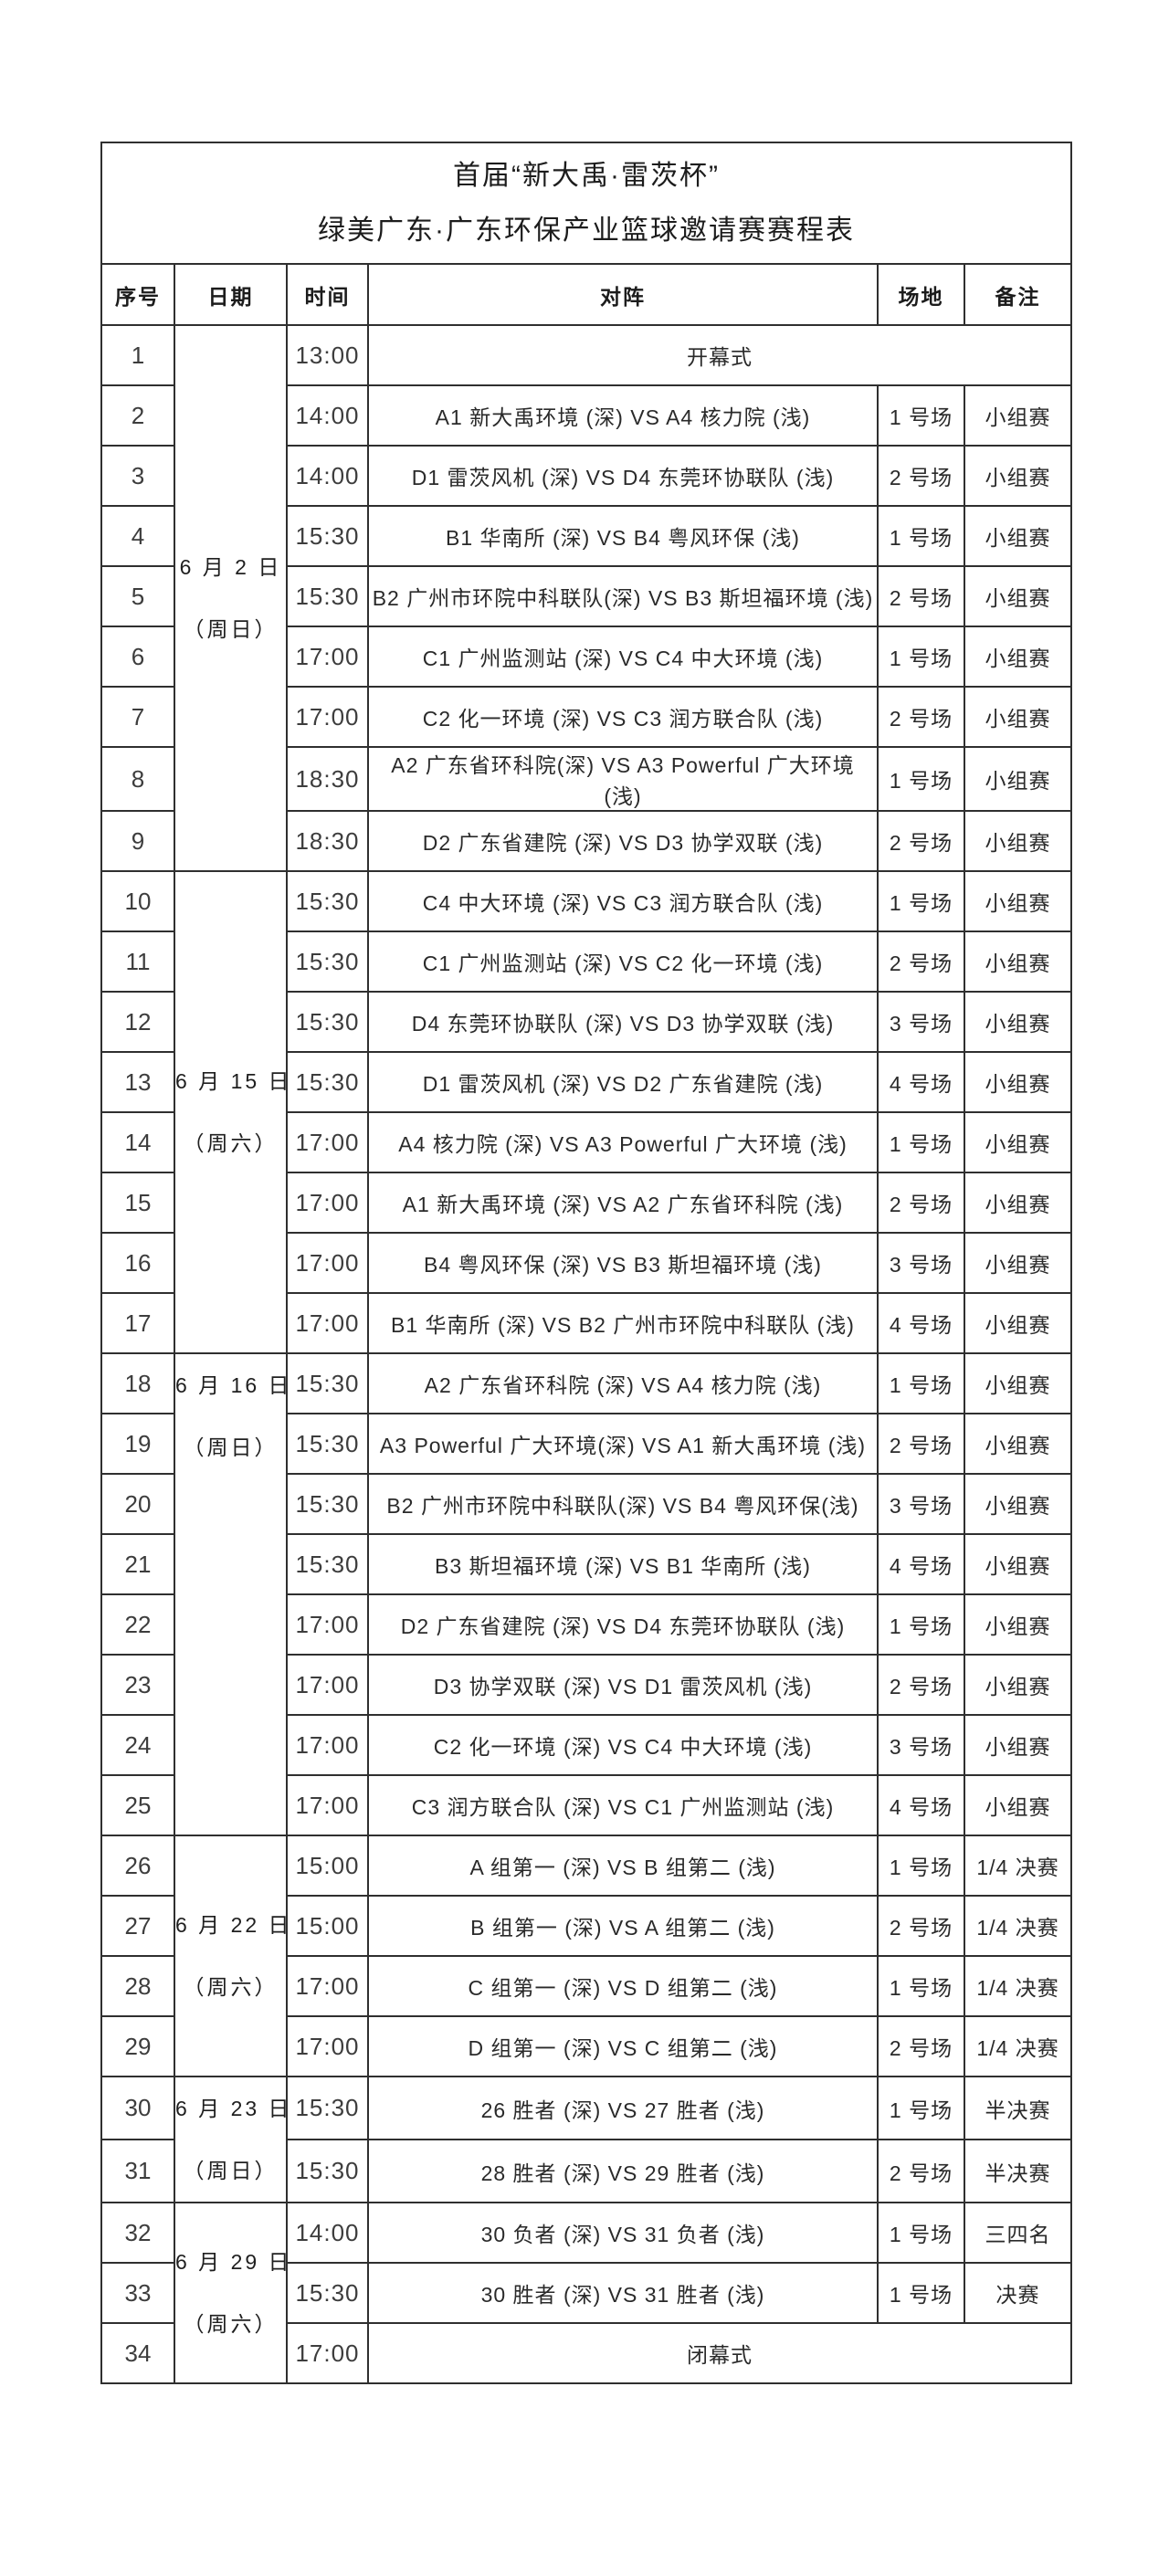 The width and height of the screenshot is (1169, 2576). I want to click on col-header-time: 时间, so click(327, 294).